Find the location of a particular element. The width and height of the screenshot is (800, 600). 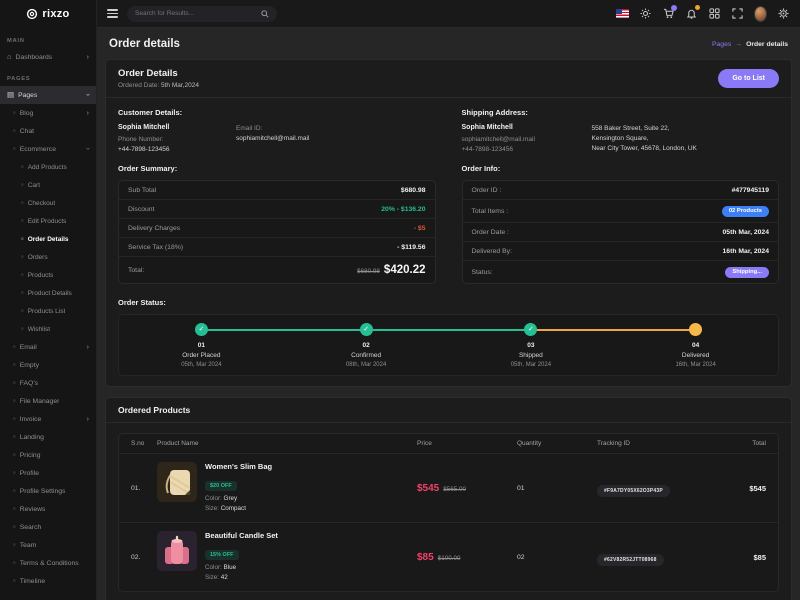

product-row: 01. Women's Slim Bag $20 OFF Colo is located at coordinates (448, 489).